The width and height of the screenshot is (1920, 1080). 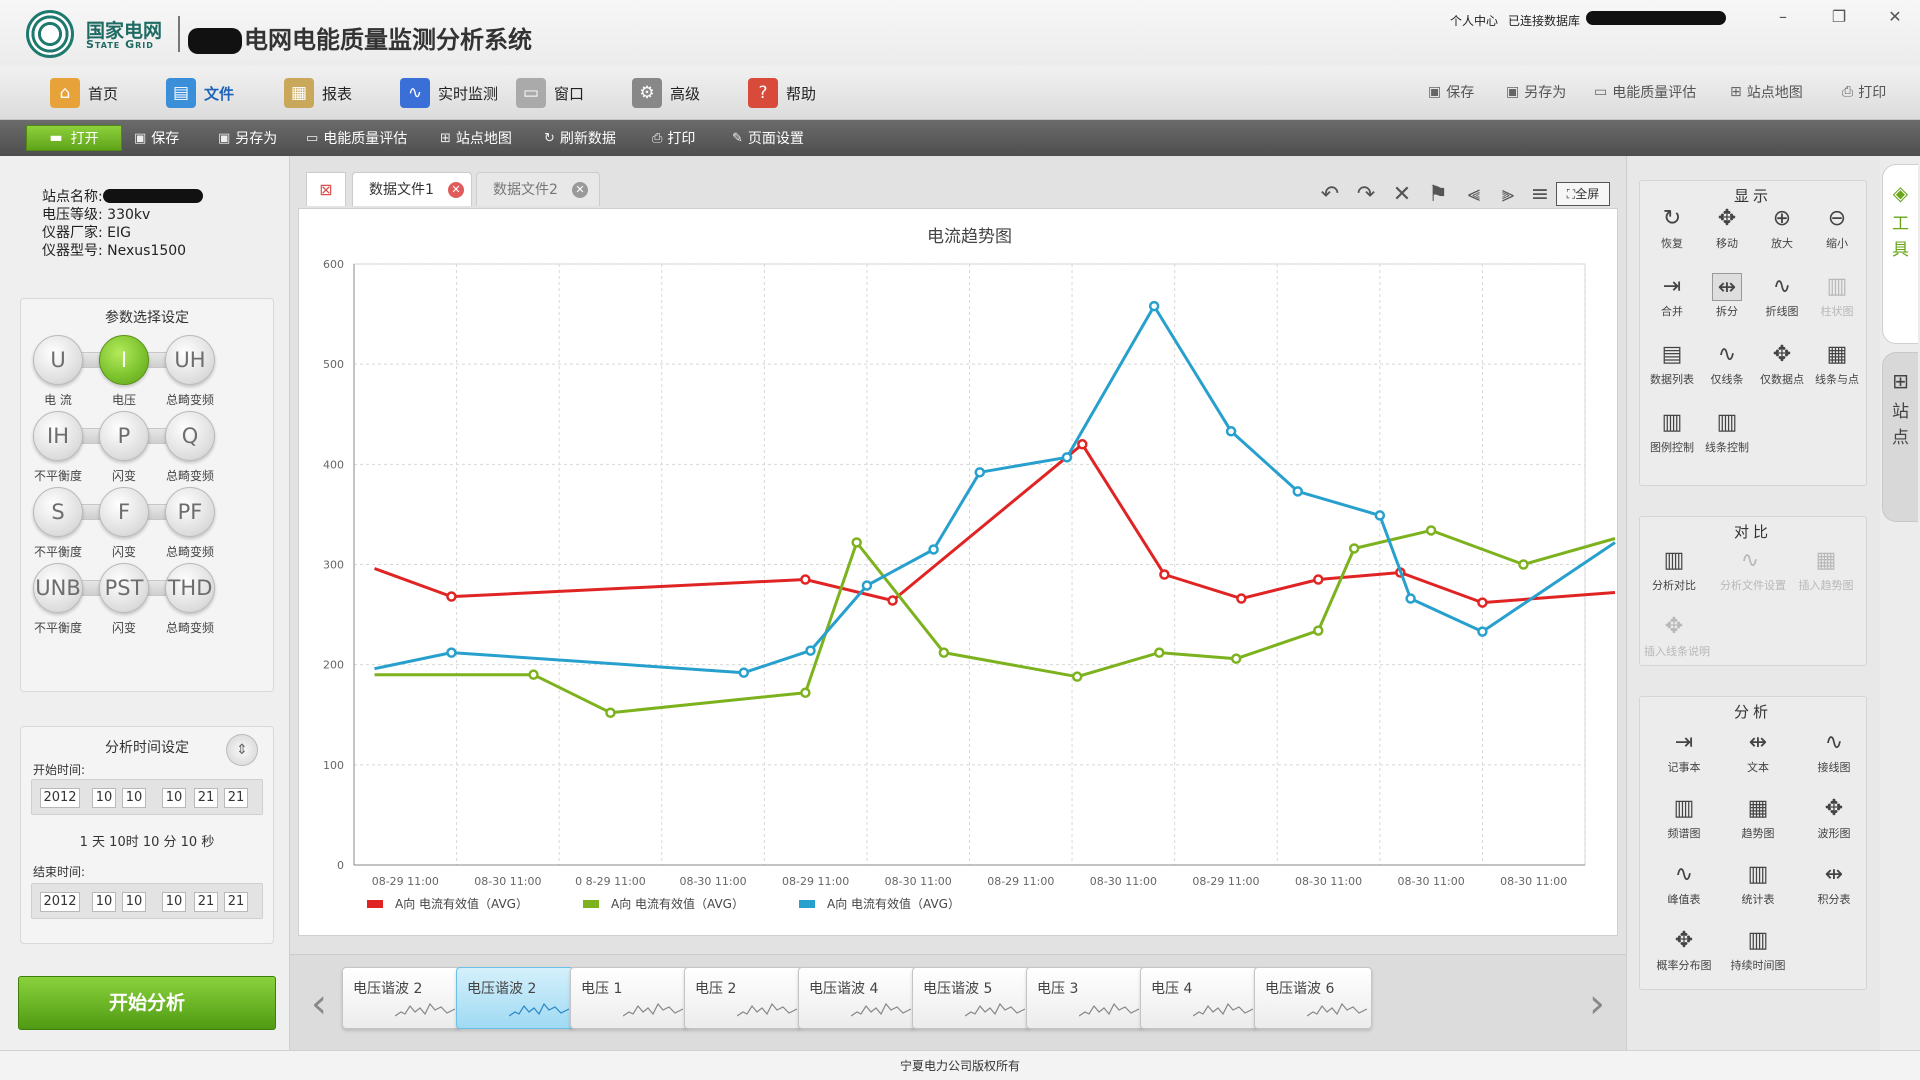 What do you see at coordinates (476, 138) in the screenshot?
I see `site-map-button: ⊞ 站点地图` at bounding box center [476, 138].